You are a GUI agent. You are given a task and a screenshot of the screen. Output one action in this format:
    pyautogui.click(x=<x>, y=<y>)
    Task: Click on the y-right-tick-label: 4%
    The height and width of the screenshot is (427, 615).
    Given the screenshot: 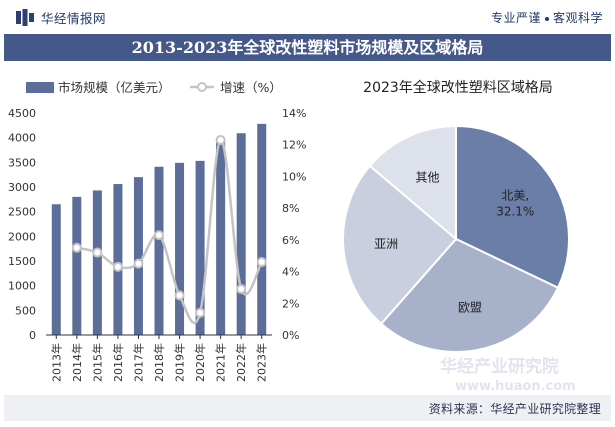 What is the action you would take?
    pyautogui.click(x=290, y=272)
    